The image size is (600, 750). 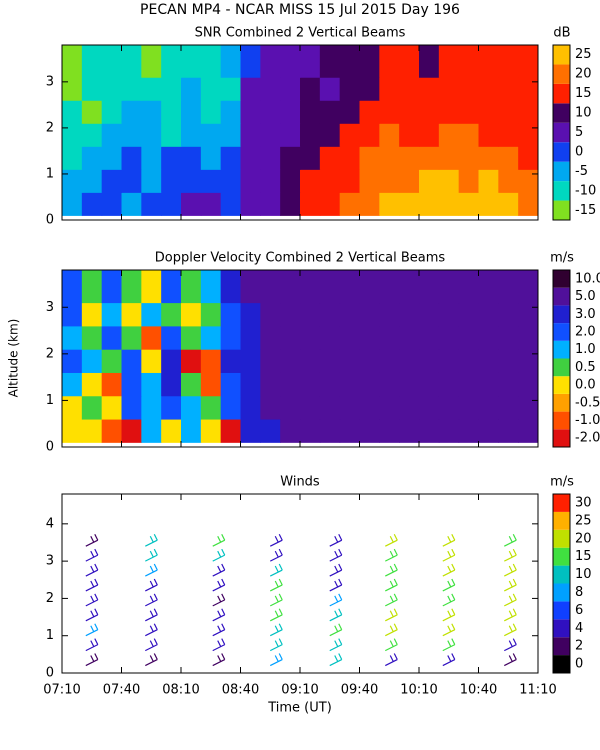 I want to click on x-tick-label: 07:10, so click(x=61, y=690).